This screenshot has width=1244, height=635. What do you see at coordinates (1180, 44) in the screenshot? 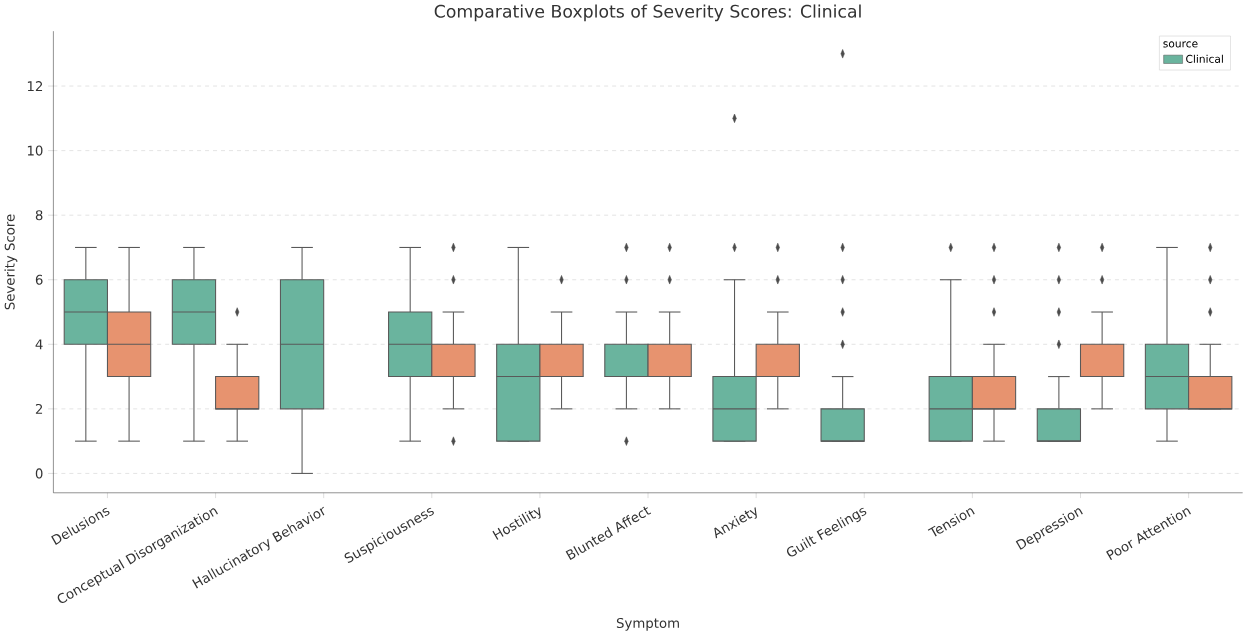
I see `legend-title: source` at bounding box center [1180, 44].